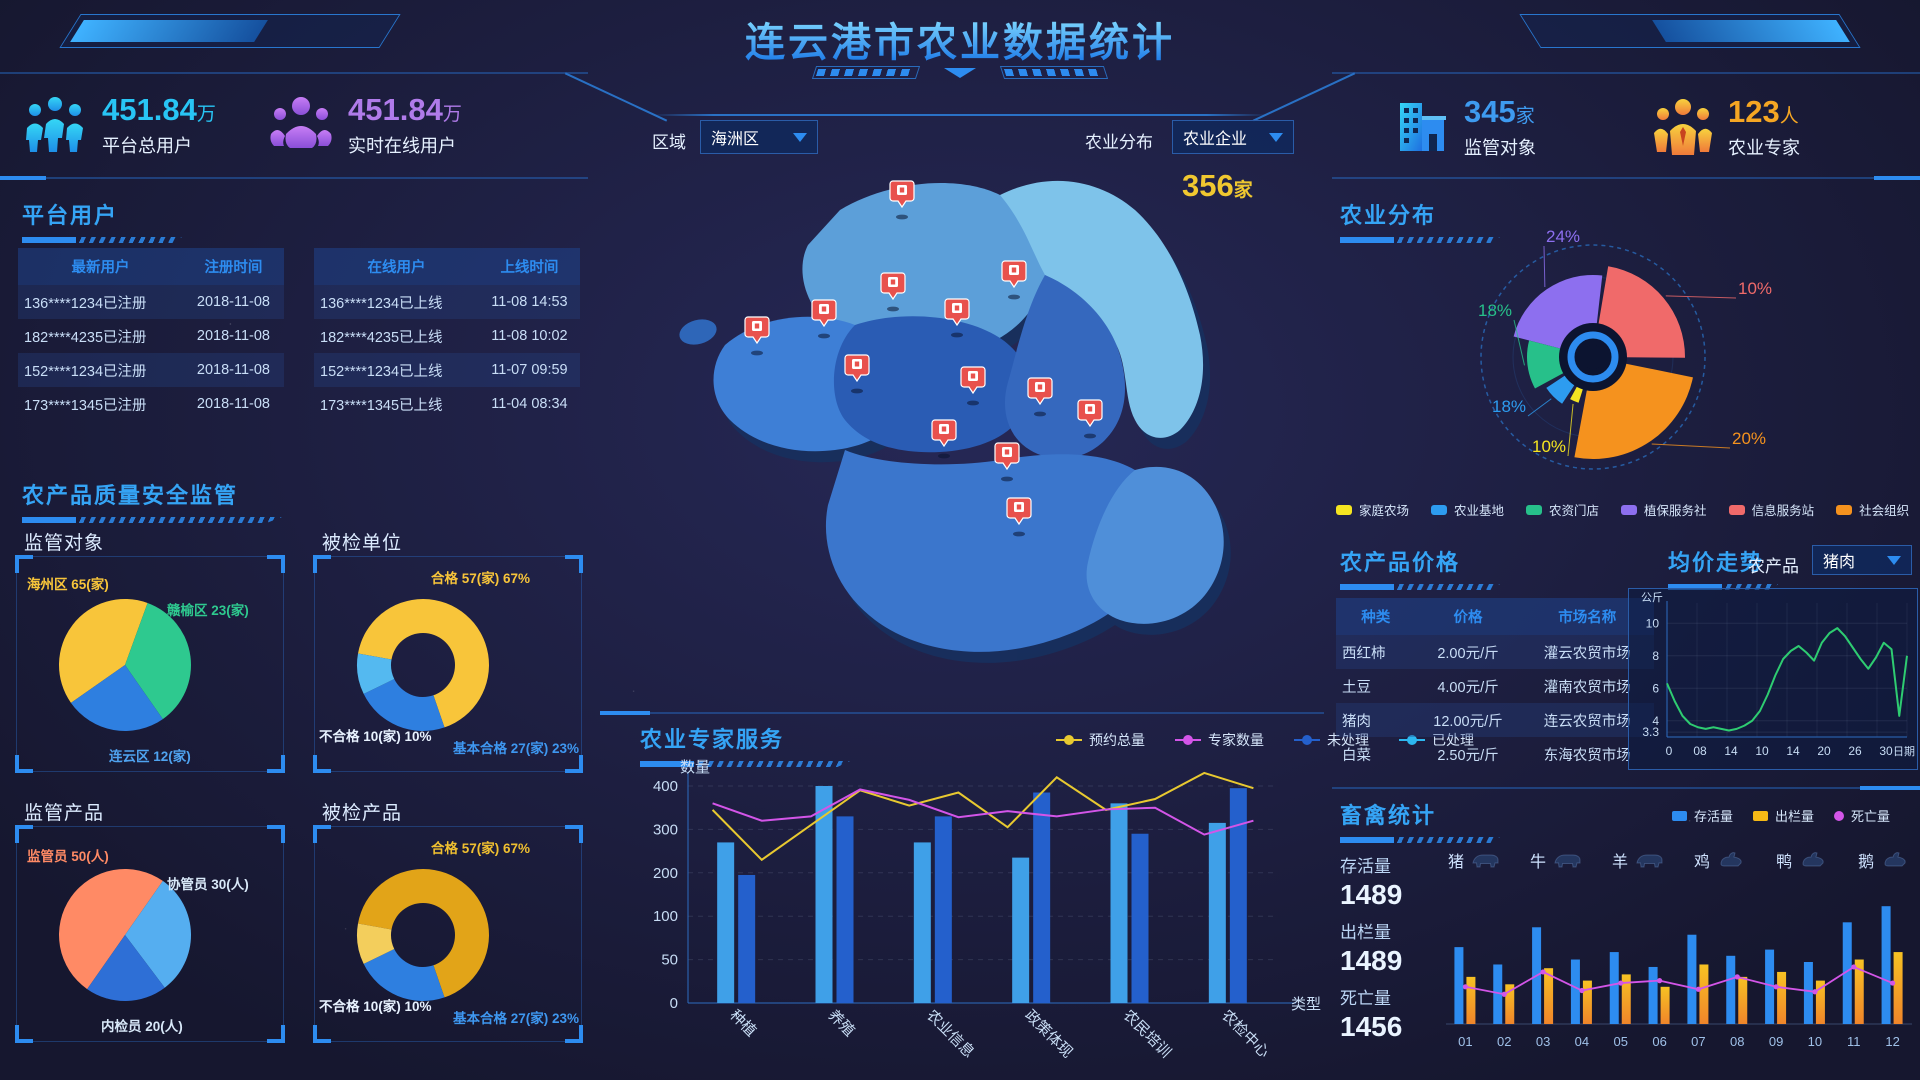 The width and height of the screenshot is (1920, 1080). I want to click on legend-item: 死亡量, so click(1862, 815).